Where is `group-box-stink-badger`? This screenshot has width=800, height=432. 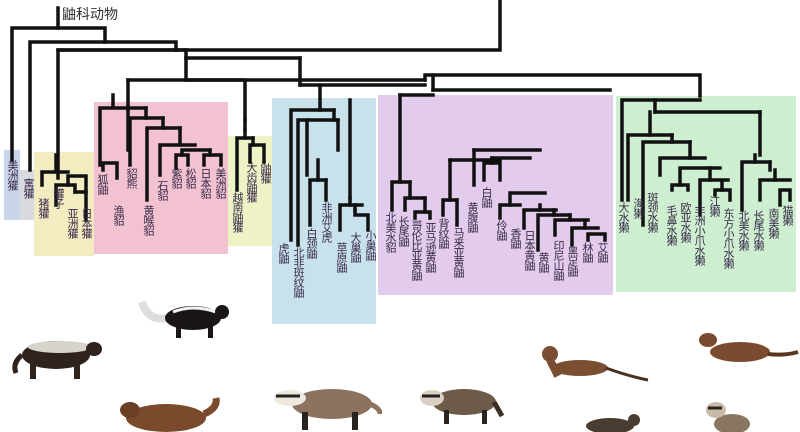
group-box-stink-badger is located at coordinates (27, 195).